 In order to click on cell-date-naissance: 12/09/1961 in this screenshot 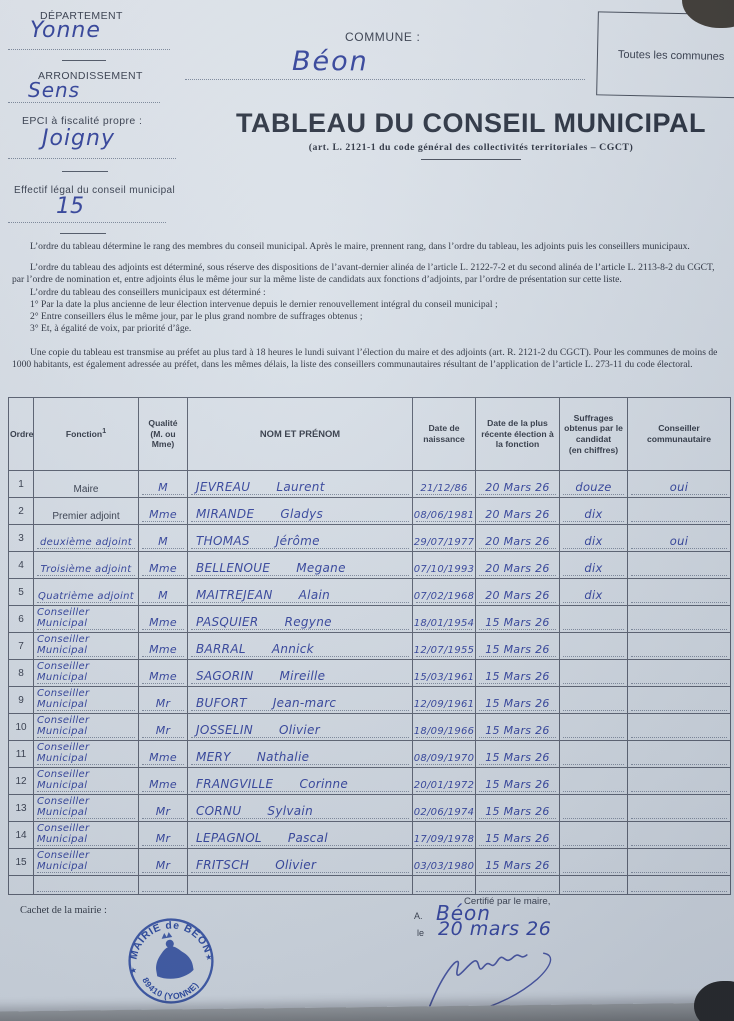, I will do `click(444, 700)`.